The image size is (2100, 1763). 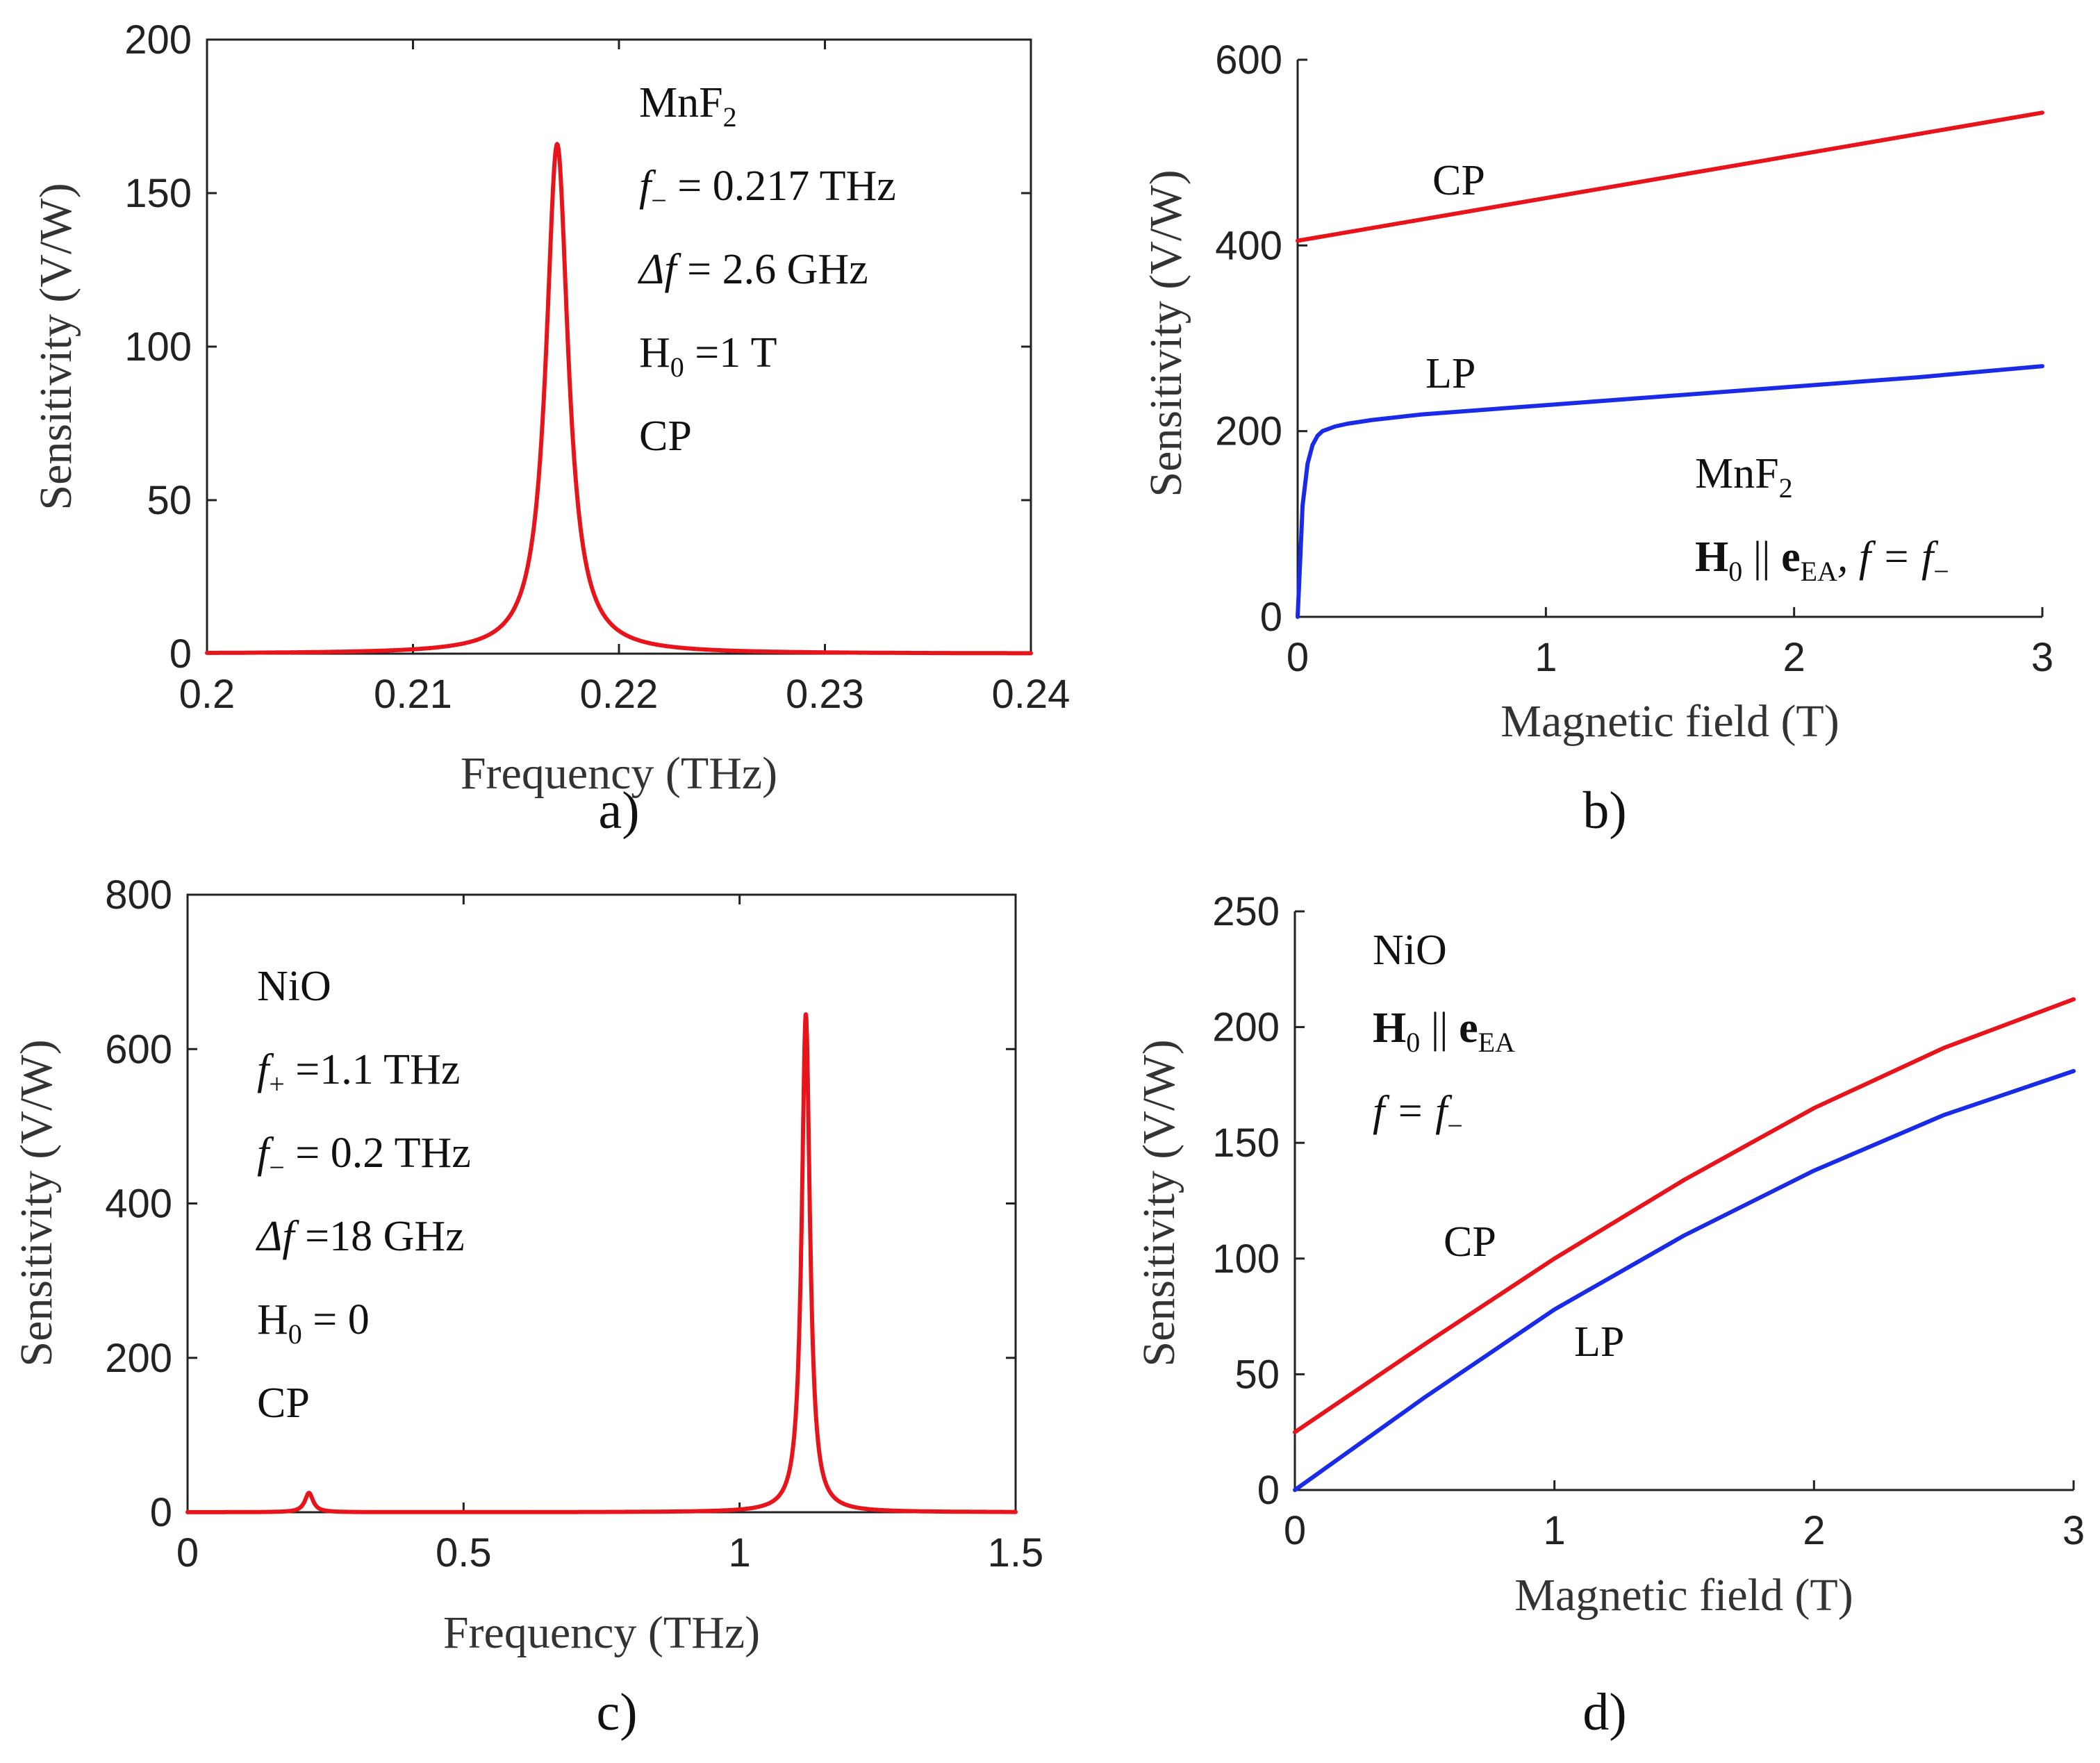 What do you see at coordinates (138, 1358) in the screenshot?
I see `panel-c-y-tick-label: 200` at bounding box center [138, 1358].